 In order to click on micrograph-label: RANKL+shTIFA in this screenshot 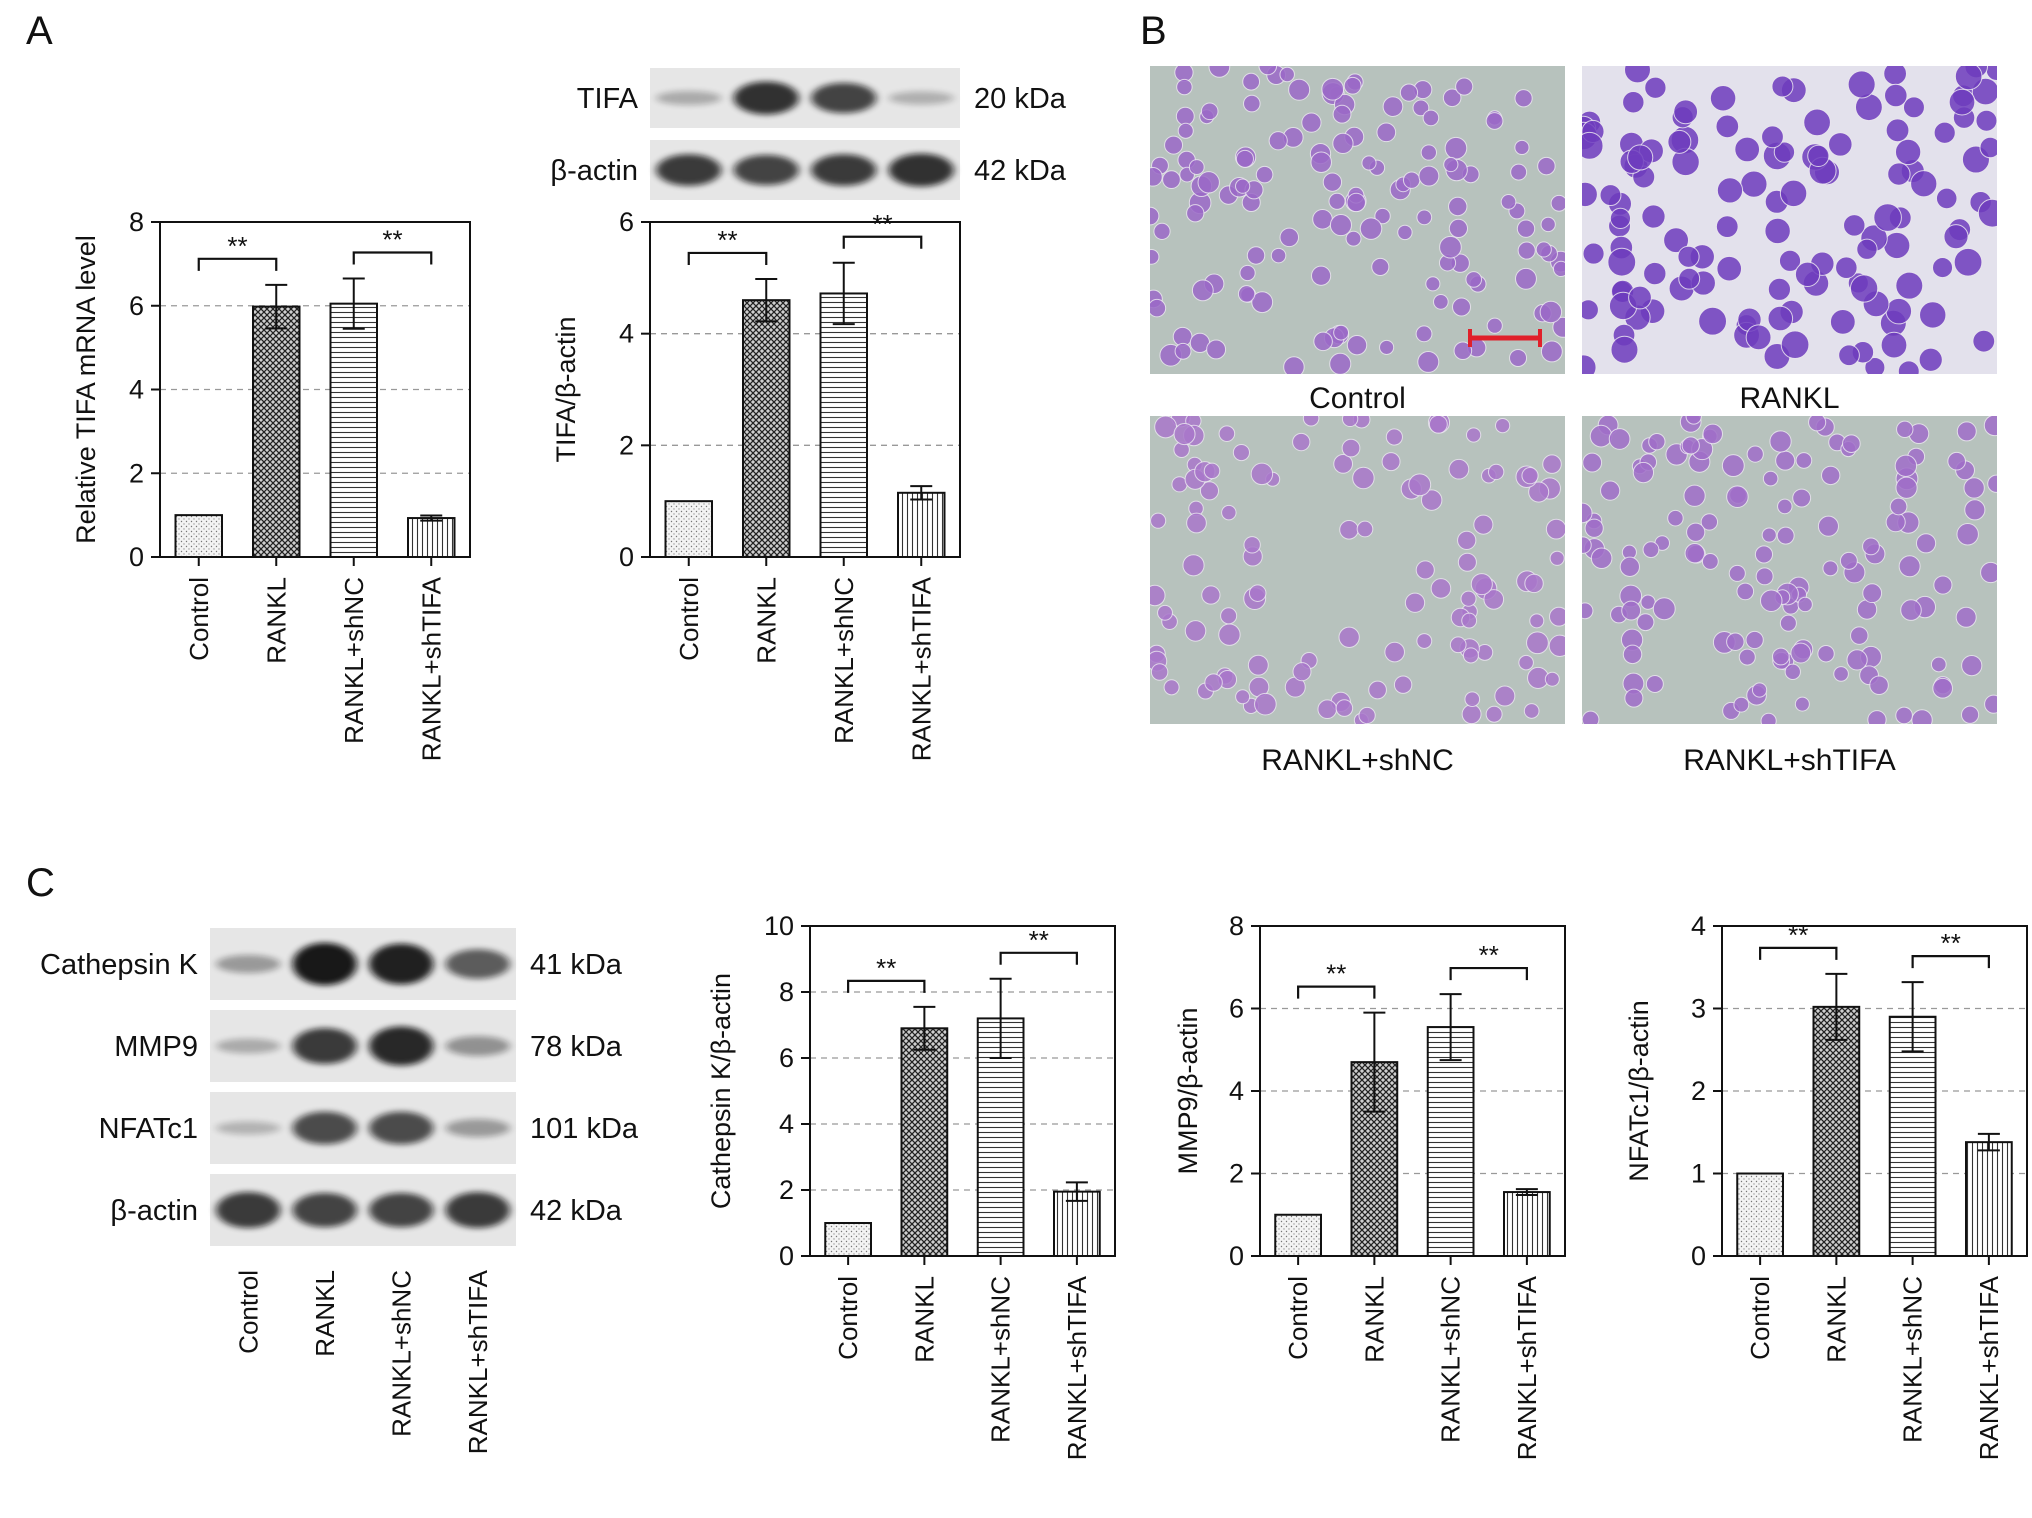, I will do `click(1789, 760)`.